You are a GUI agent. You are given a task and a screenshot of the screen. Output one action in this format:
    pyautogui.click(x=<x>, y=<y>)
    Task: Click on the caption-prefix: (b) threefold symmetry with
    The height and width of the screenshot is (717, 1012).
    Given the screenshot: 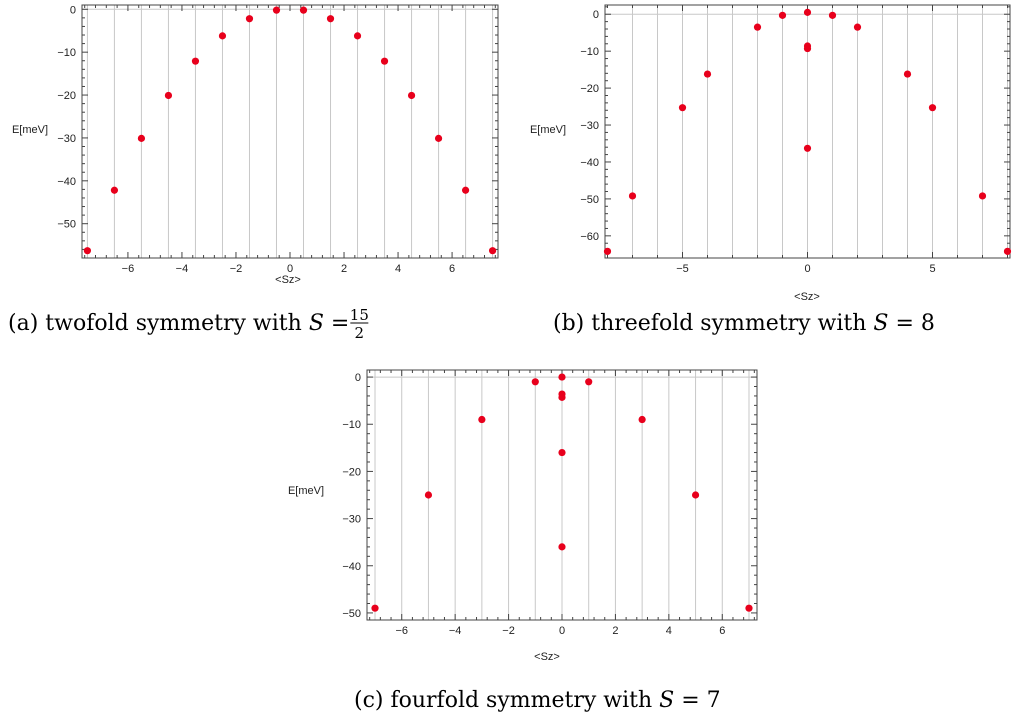 What is the action you would take?
    pyautogui.click(x=713, y=323)
    